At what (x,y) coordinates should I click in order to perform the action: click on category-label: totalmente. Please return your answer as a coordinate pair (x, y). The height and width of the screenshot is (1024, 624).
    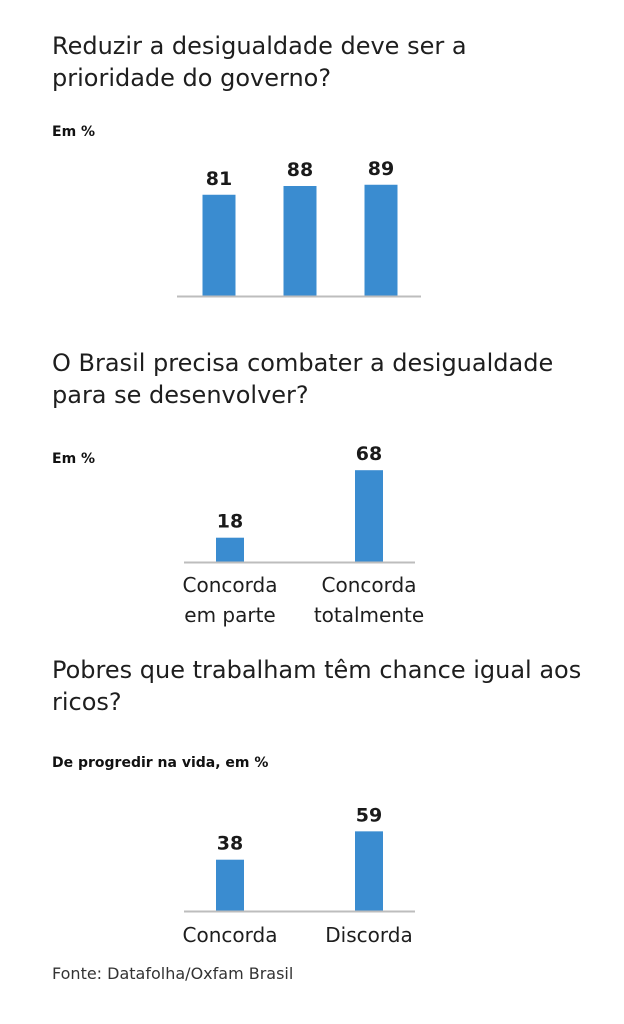
    Looking at the image, I should click on (369, 615).